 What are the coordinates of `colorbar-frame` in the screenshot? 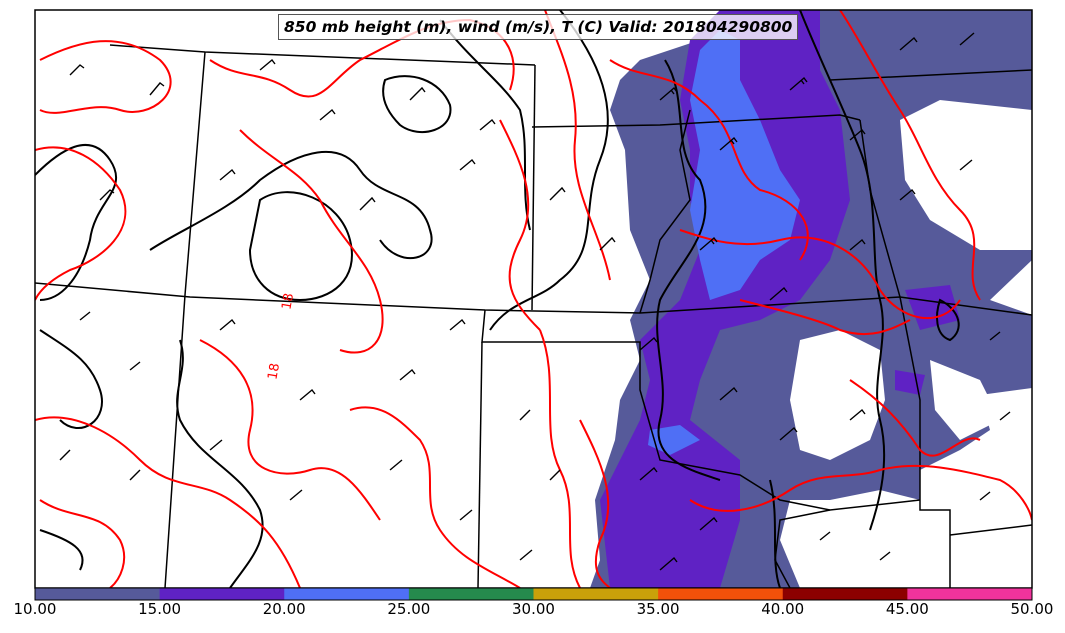 It's located at (533, 594).